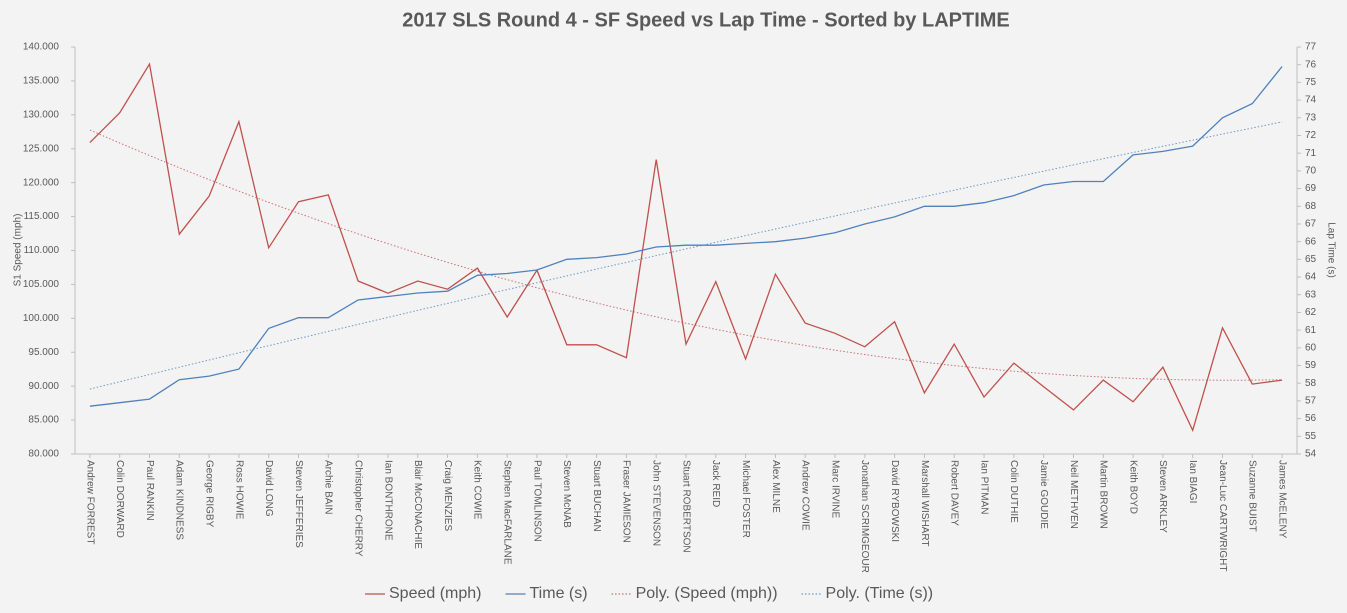 The width and height of the screenshot is (1347, 613). Describe the element at coordinates (208, 494) in the screenshot. I see `x-tick-label: George RIGBY` at that location.